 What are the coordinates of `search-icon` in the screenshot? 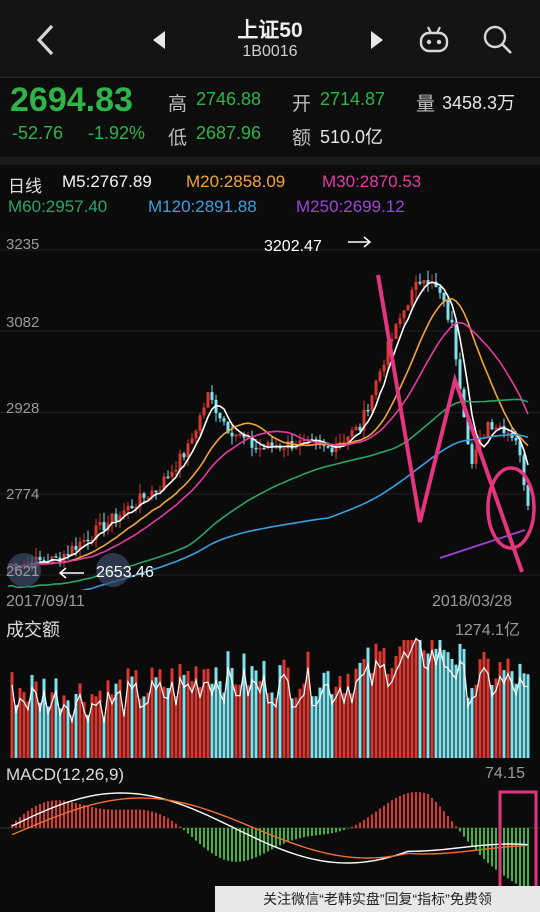 It's located at (498, 42).